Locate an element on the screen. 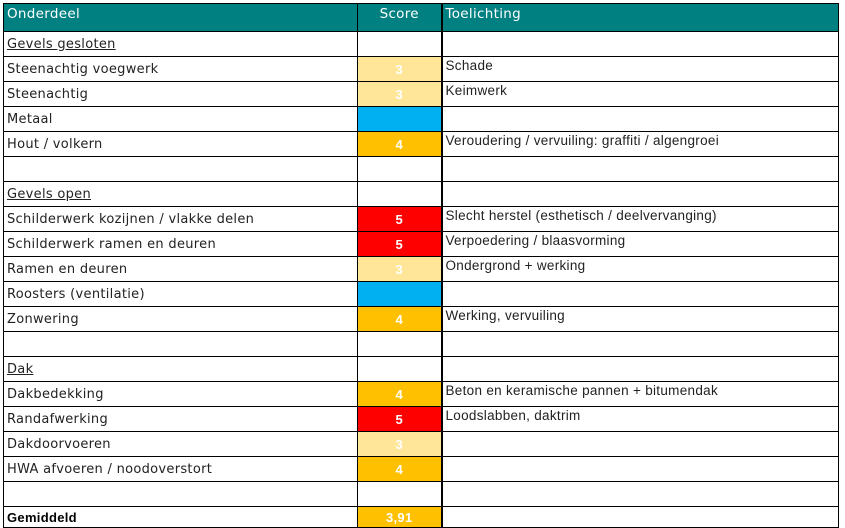 Image resolution: width=845 pixels, height=528 pixels. table-row: Dakdoorvoeren 3 is located at coordinates (421, 444).